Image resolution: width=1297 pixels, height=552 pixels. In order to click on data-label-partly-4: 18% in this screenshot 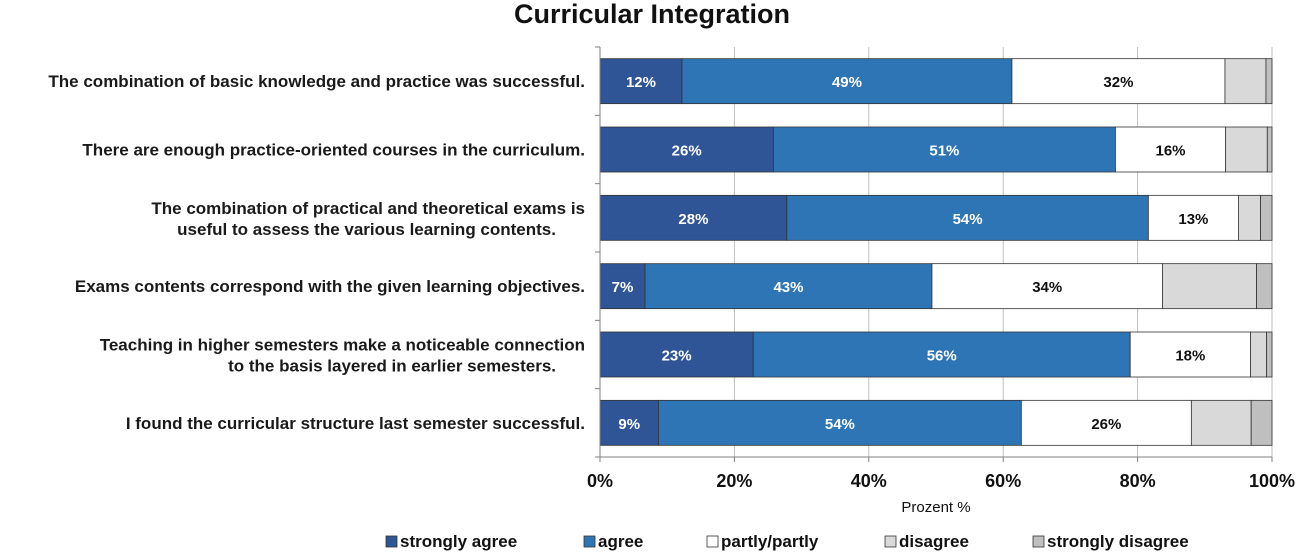, I will do `click(1190, 356)`.